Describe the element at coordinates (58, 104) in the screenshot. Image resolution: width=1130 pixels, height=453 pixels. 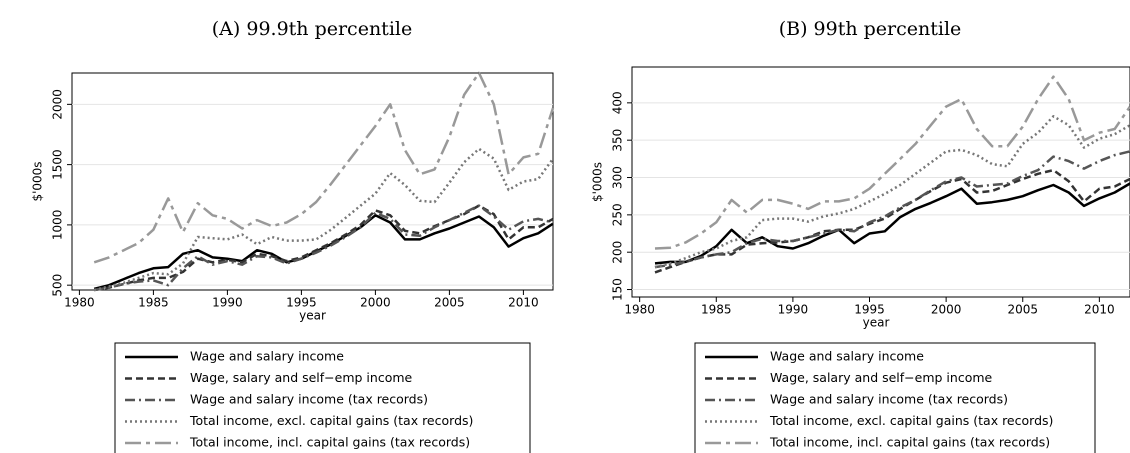
I see `y-tick-label: 2000` at that location.